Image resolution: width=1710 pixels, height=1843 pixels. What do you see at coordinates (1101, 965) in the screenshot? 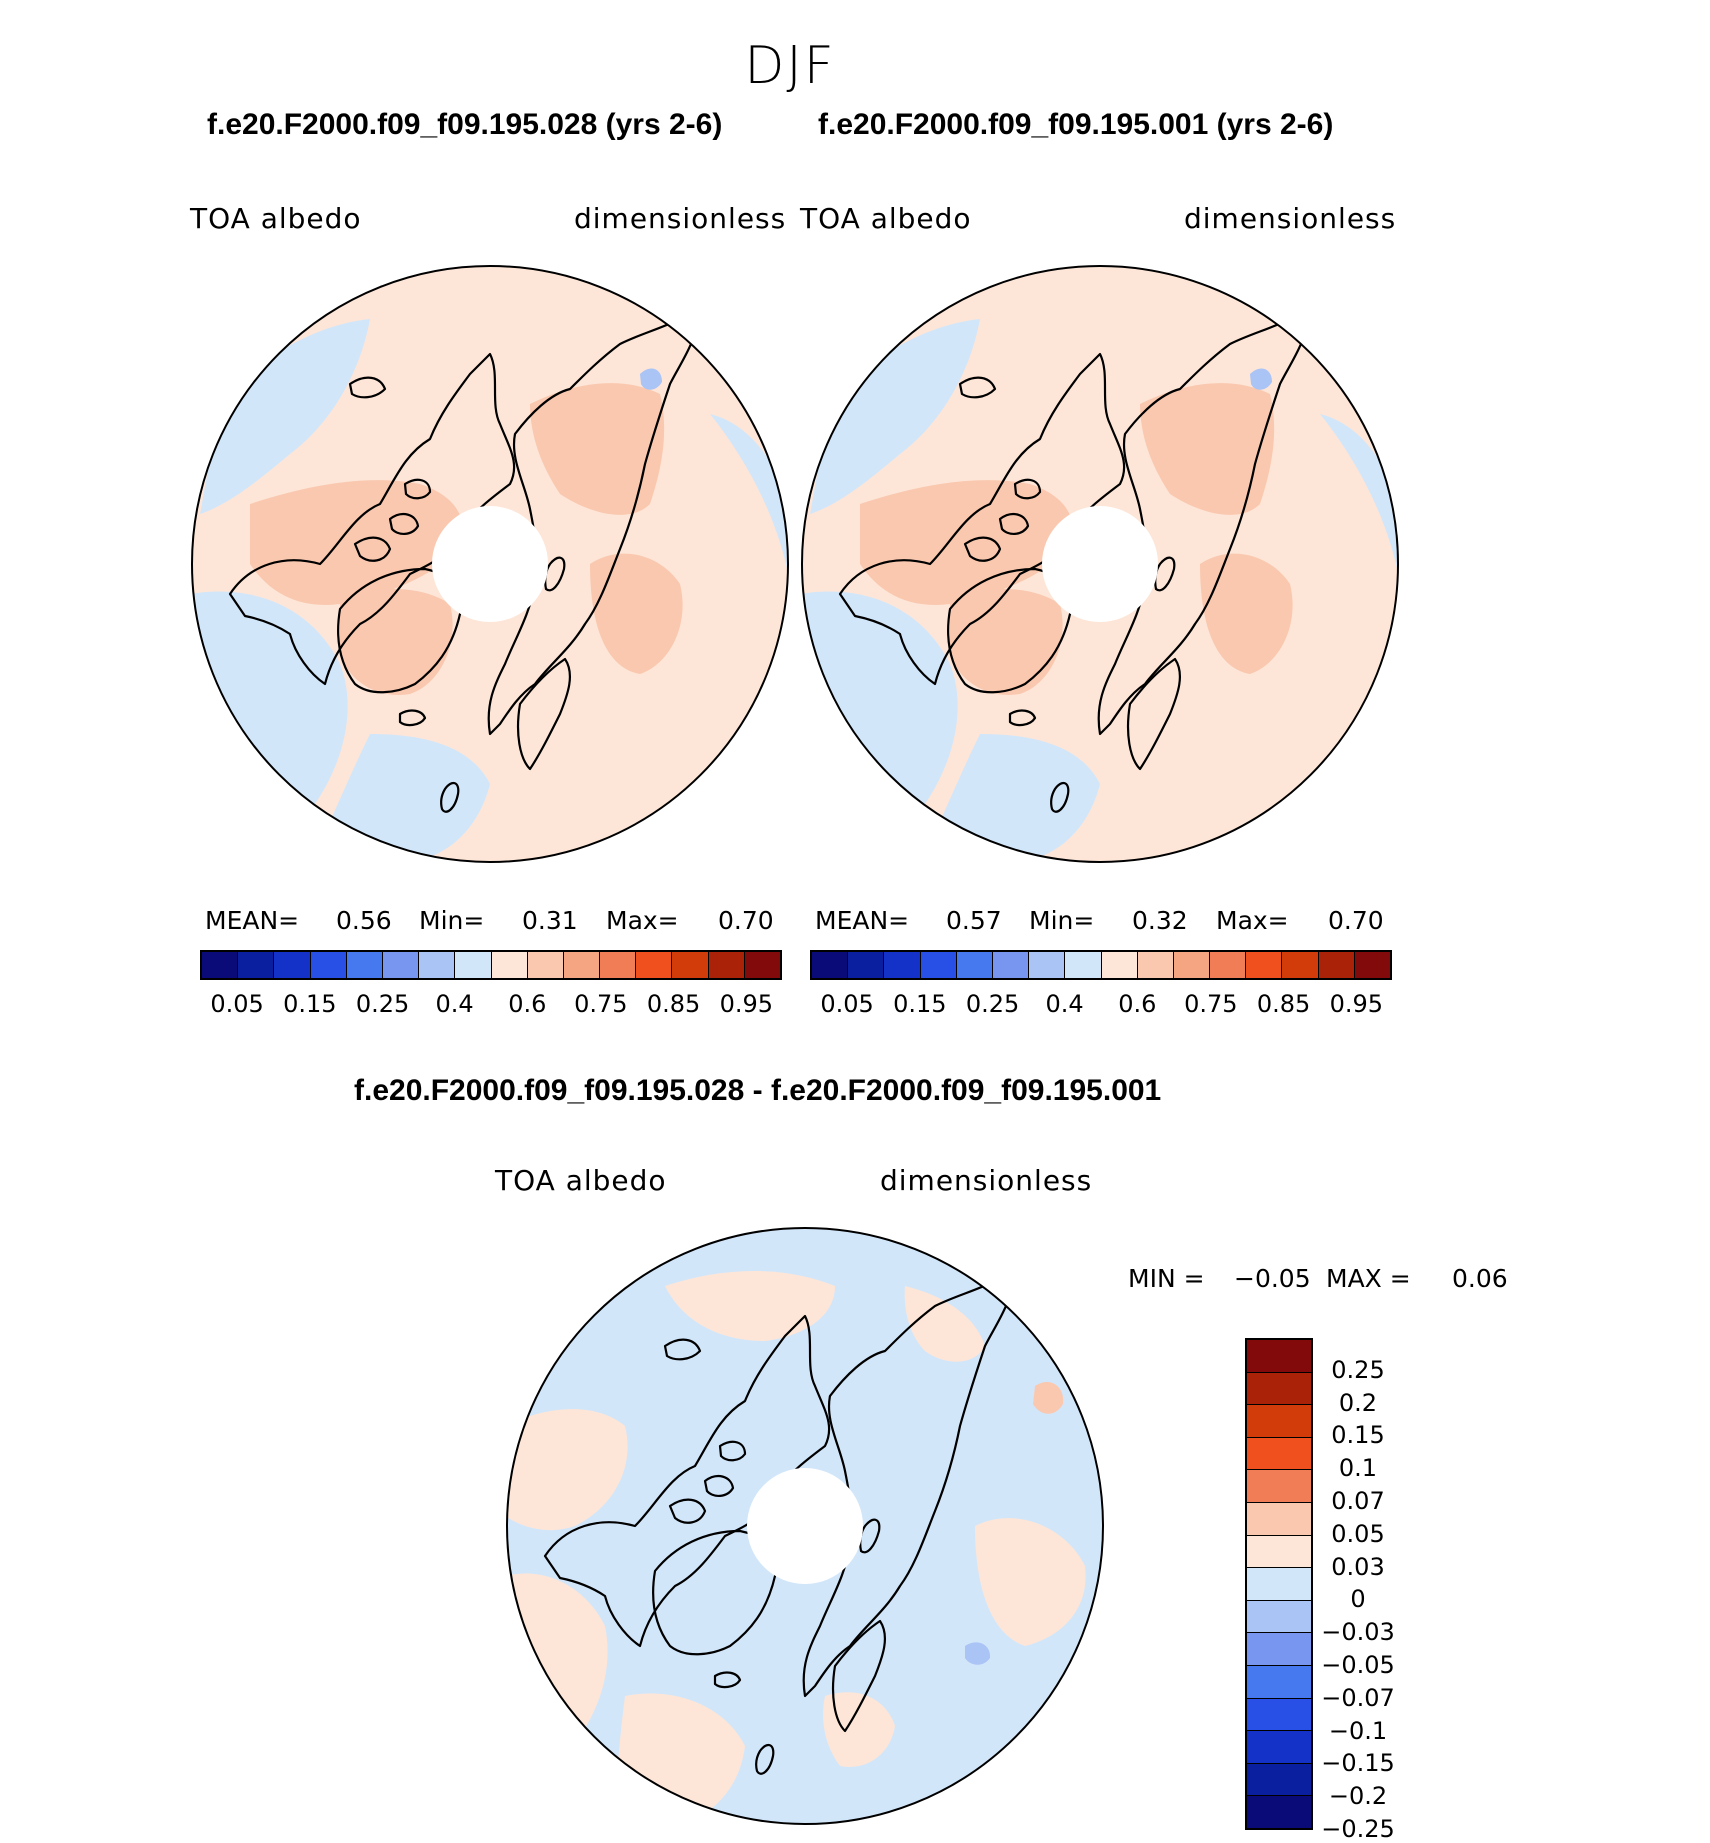
I see `panel-2-colorbar` at bounding box center [1101, 965].